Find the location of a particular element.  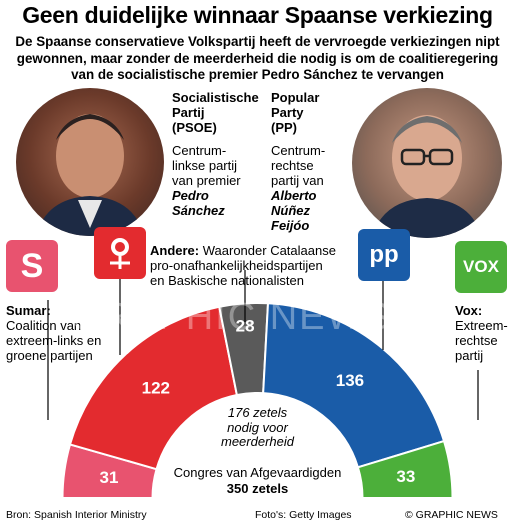

vox-desc: Extreem- is located at coordinates (481, 325).